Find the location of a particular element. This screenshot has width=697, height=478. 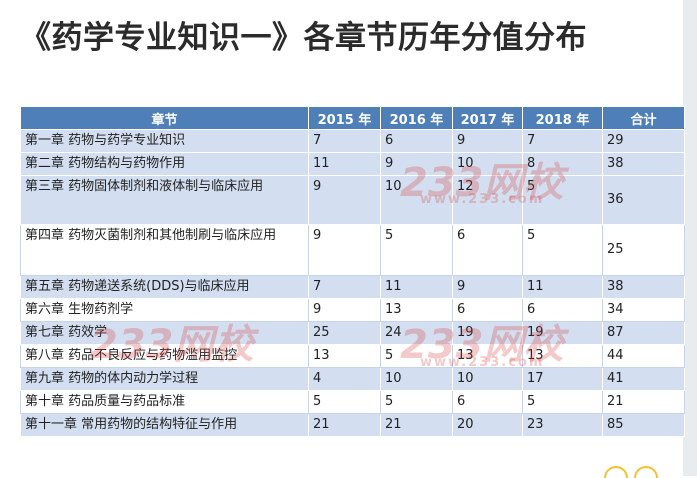

total-cell: 29 is located at coordinates (643, 141).